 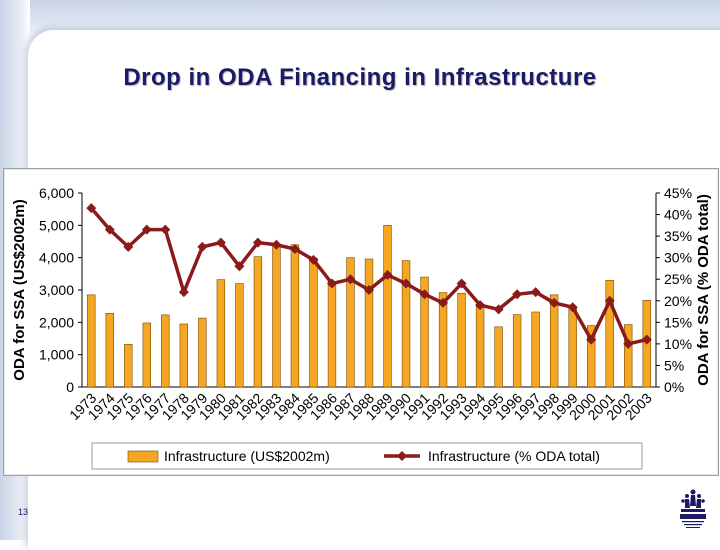 I want to click on y-axis-title: ODA for SSA (US$2002m), so click(x=19, y=289).